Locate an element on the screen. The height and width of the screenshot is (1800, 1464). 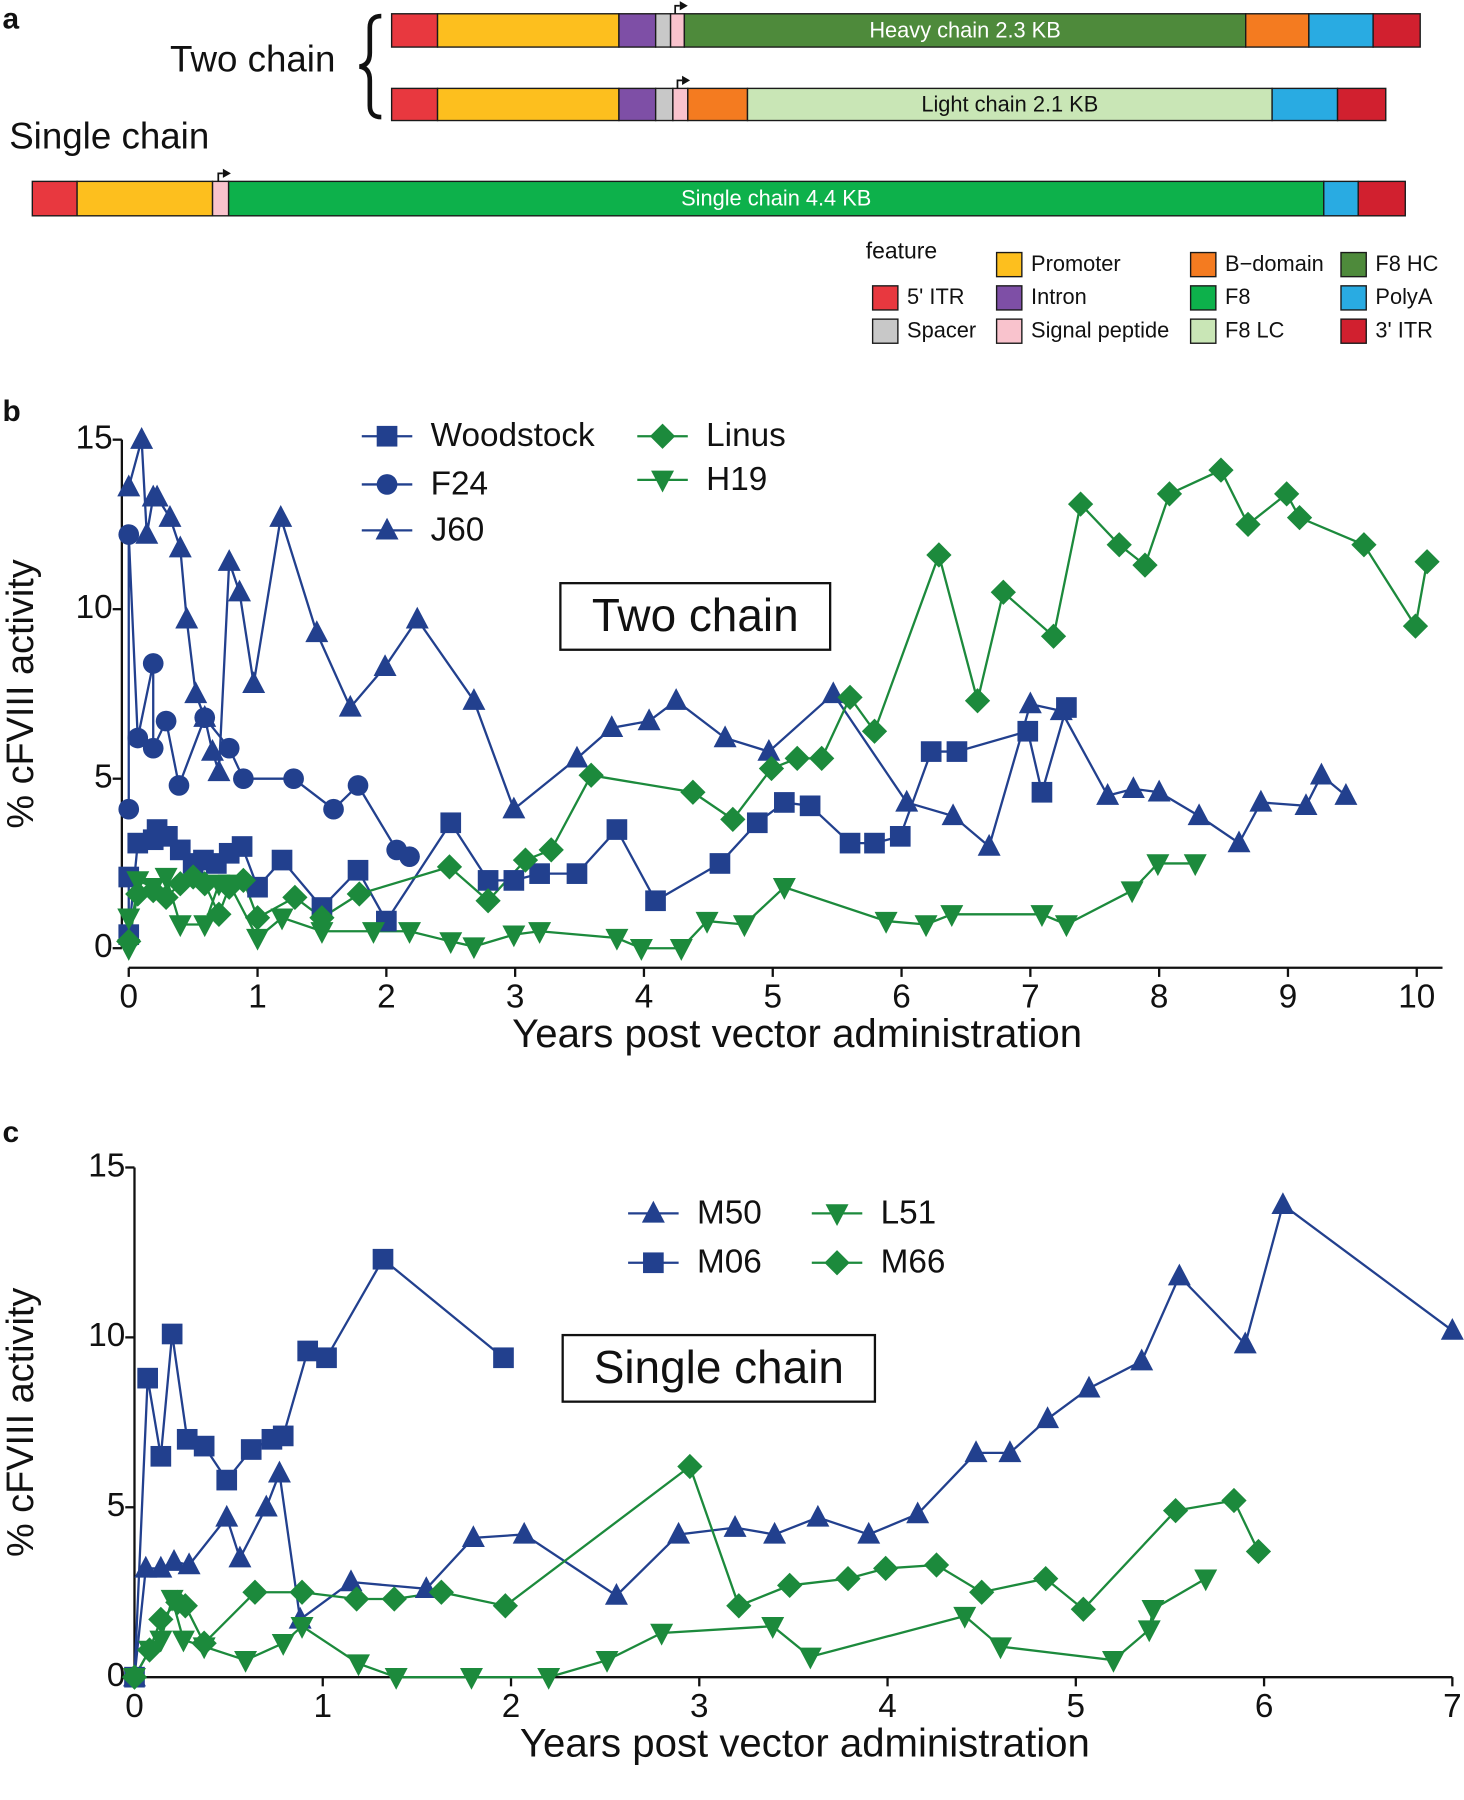
x-tick-label: 8 is located at coordinates (1159, 997).